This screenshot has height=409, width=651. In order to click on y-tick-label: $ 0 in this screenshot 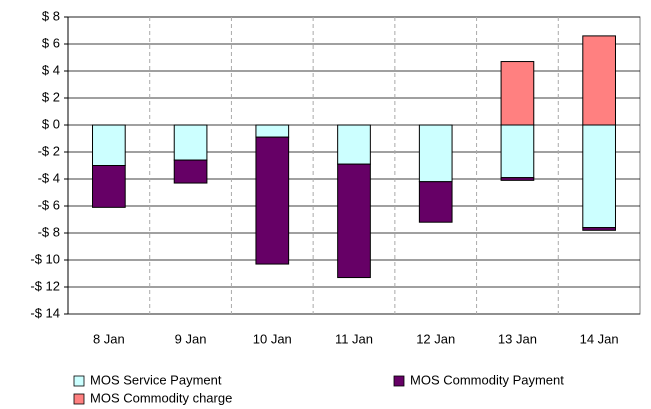, I will do `click(51, 123)`.